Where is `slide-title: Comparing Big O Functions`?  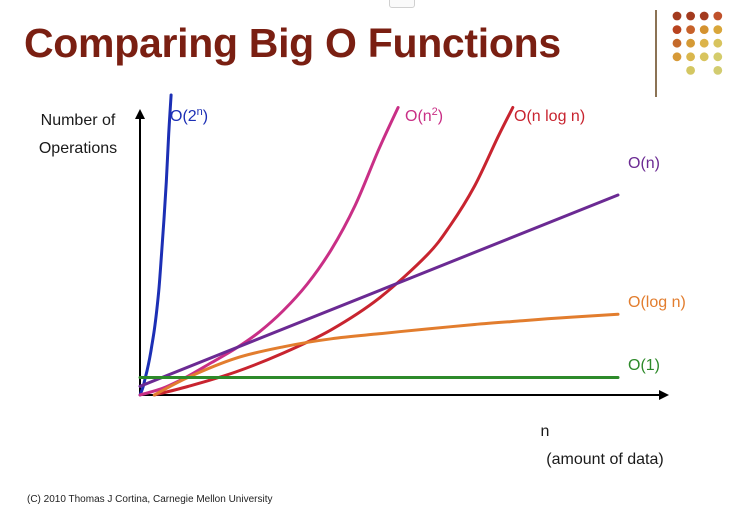 slide-title: Comparing Big O Functions is located at coordinates (292, 43).